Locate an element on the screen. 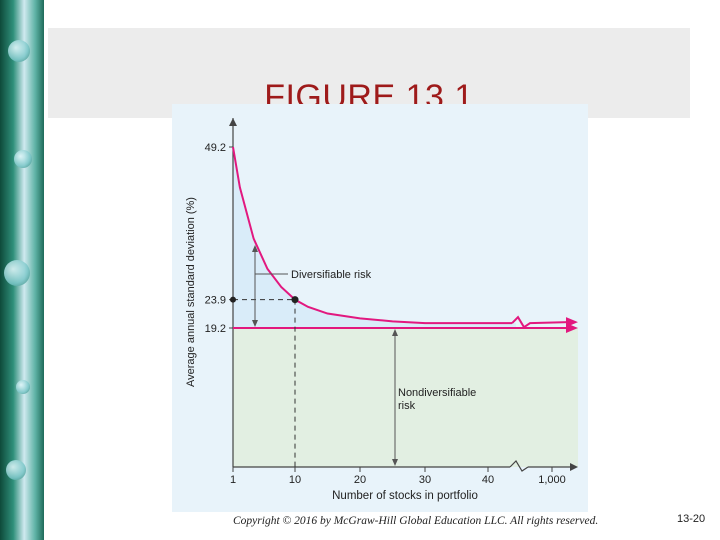  slide-number: 13-20 is located at coordinates (691, 519).